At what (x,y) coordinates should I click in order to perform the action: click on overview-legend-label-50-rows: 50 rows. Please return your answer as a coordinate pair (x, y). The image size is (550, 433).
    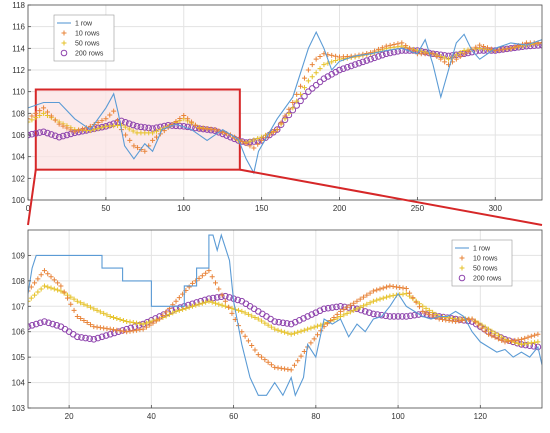
    Looking at the image, I should click on (87, 44).